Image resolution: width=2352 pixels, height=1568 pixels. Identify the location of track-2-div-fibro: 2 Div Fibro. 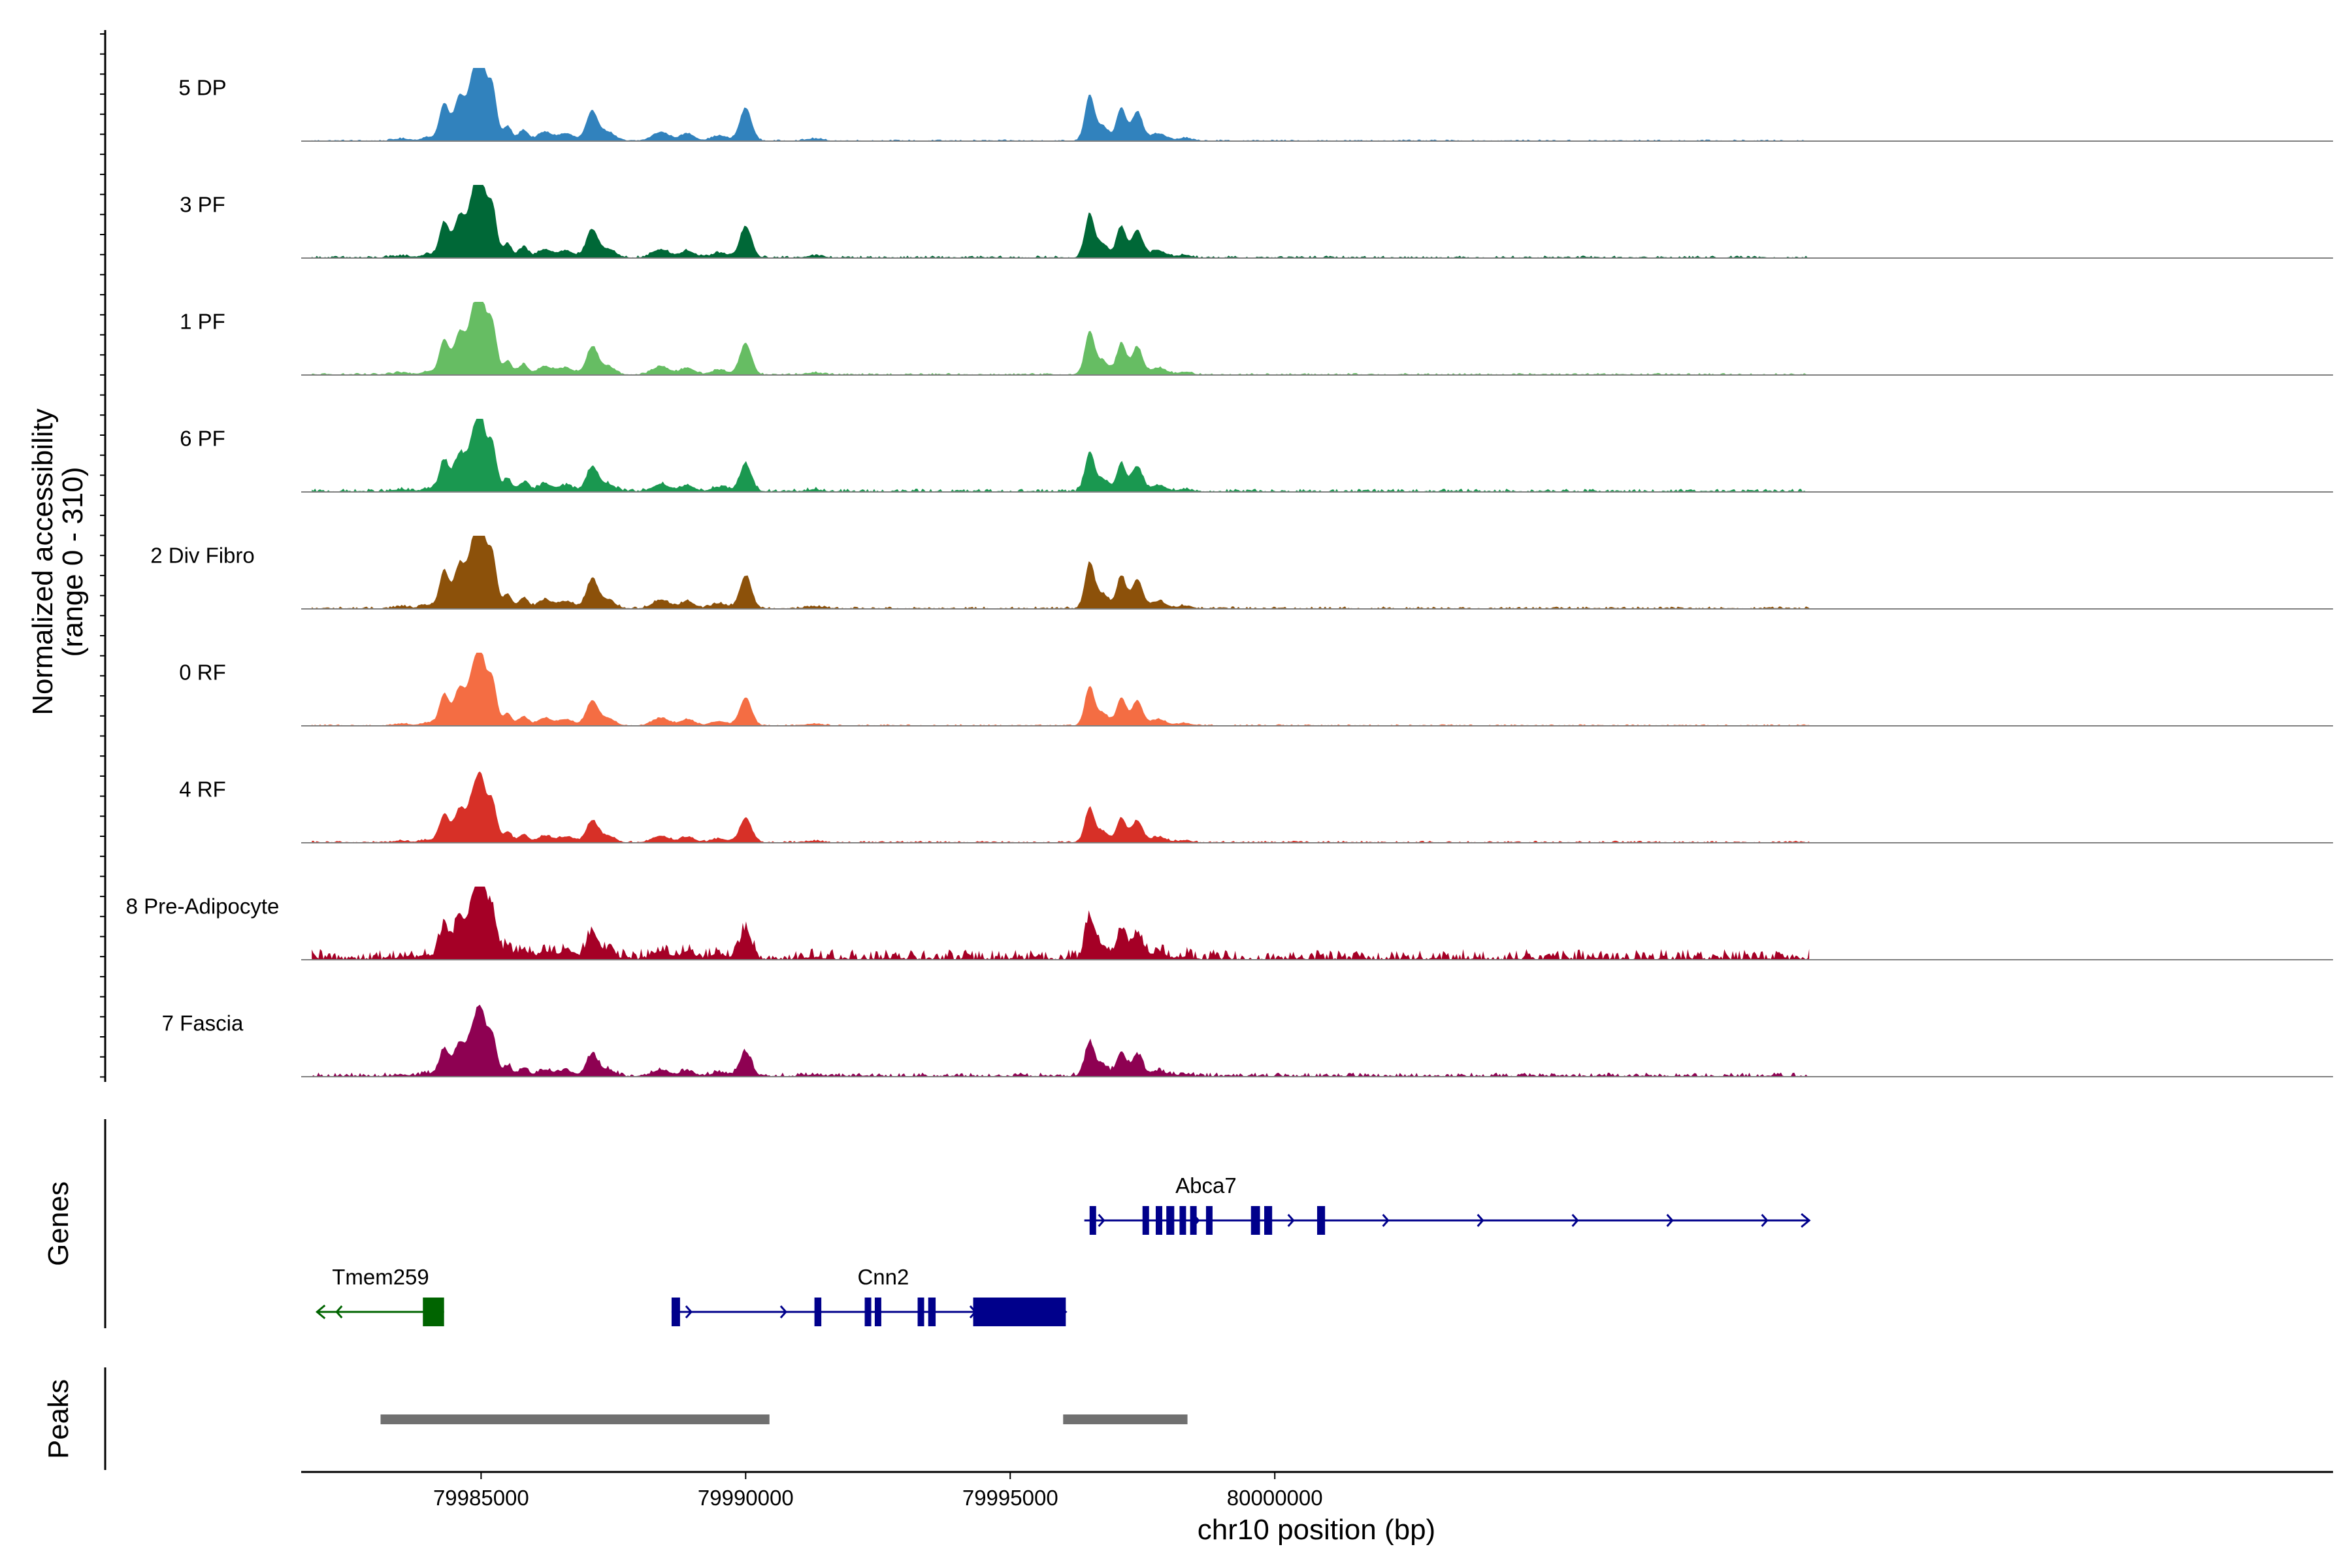
(1241, 573).